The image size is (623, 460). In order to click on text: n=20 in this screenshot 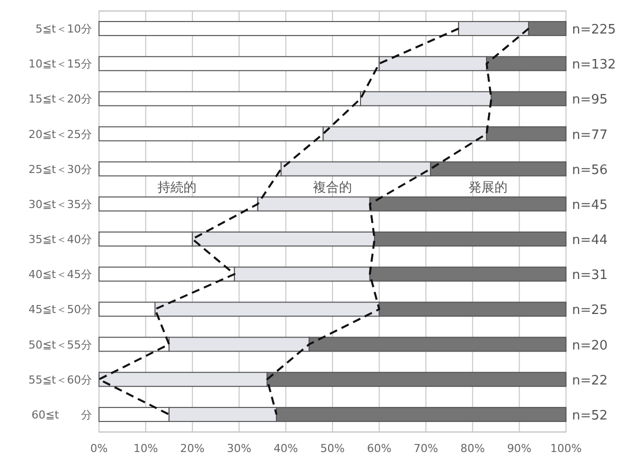, I will do `click(590, 346)`.